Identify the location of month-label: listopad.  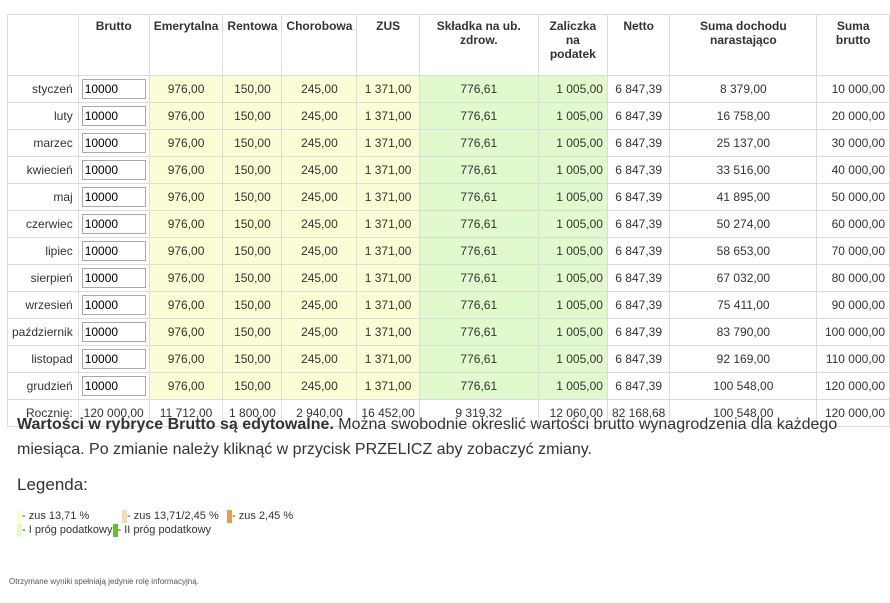
(43, 359).